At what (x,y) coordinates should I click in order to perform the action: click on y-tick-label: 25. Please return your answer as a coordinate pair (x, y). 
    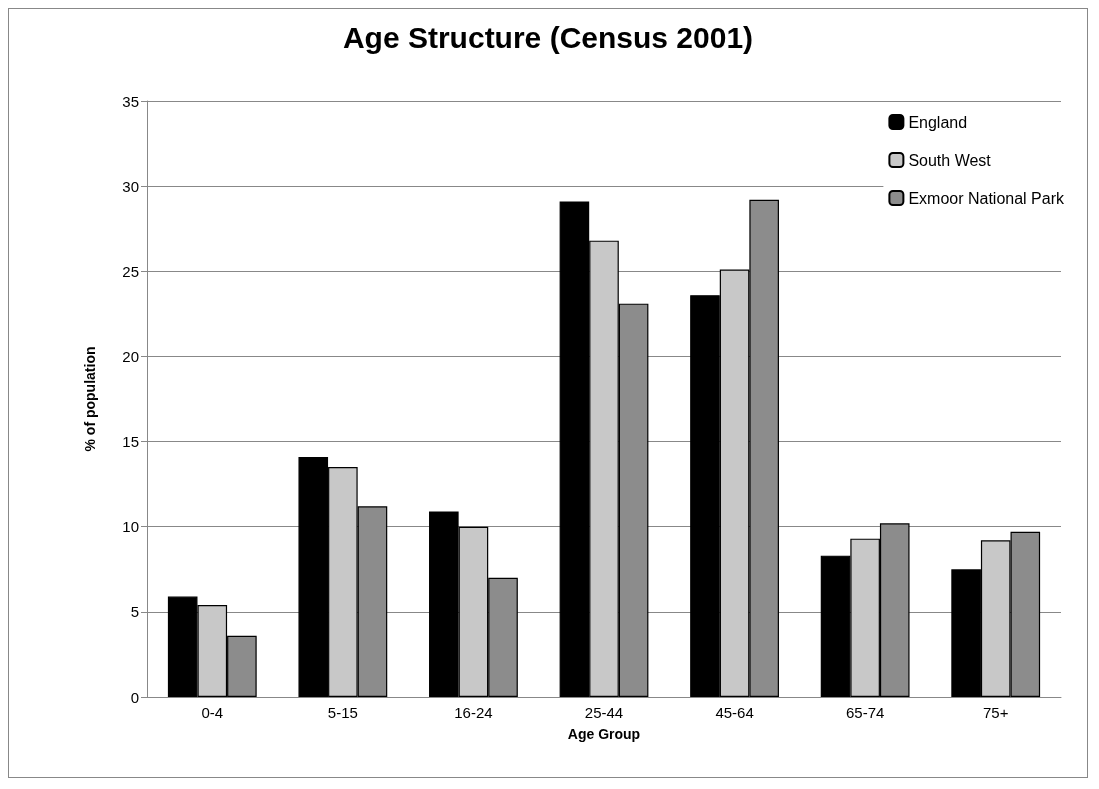
    Looking at the image, I should click on (130, 271).